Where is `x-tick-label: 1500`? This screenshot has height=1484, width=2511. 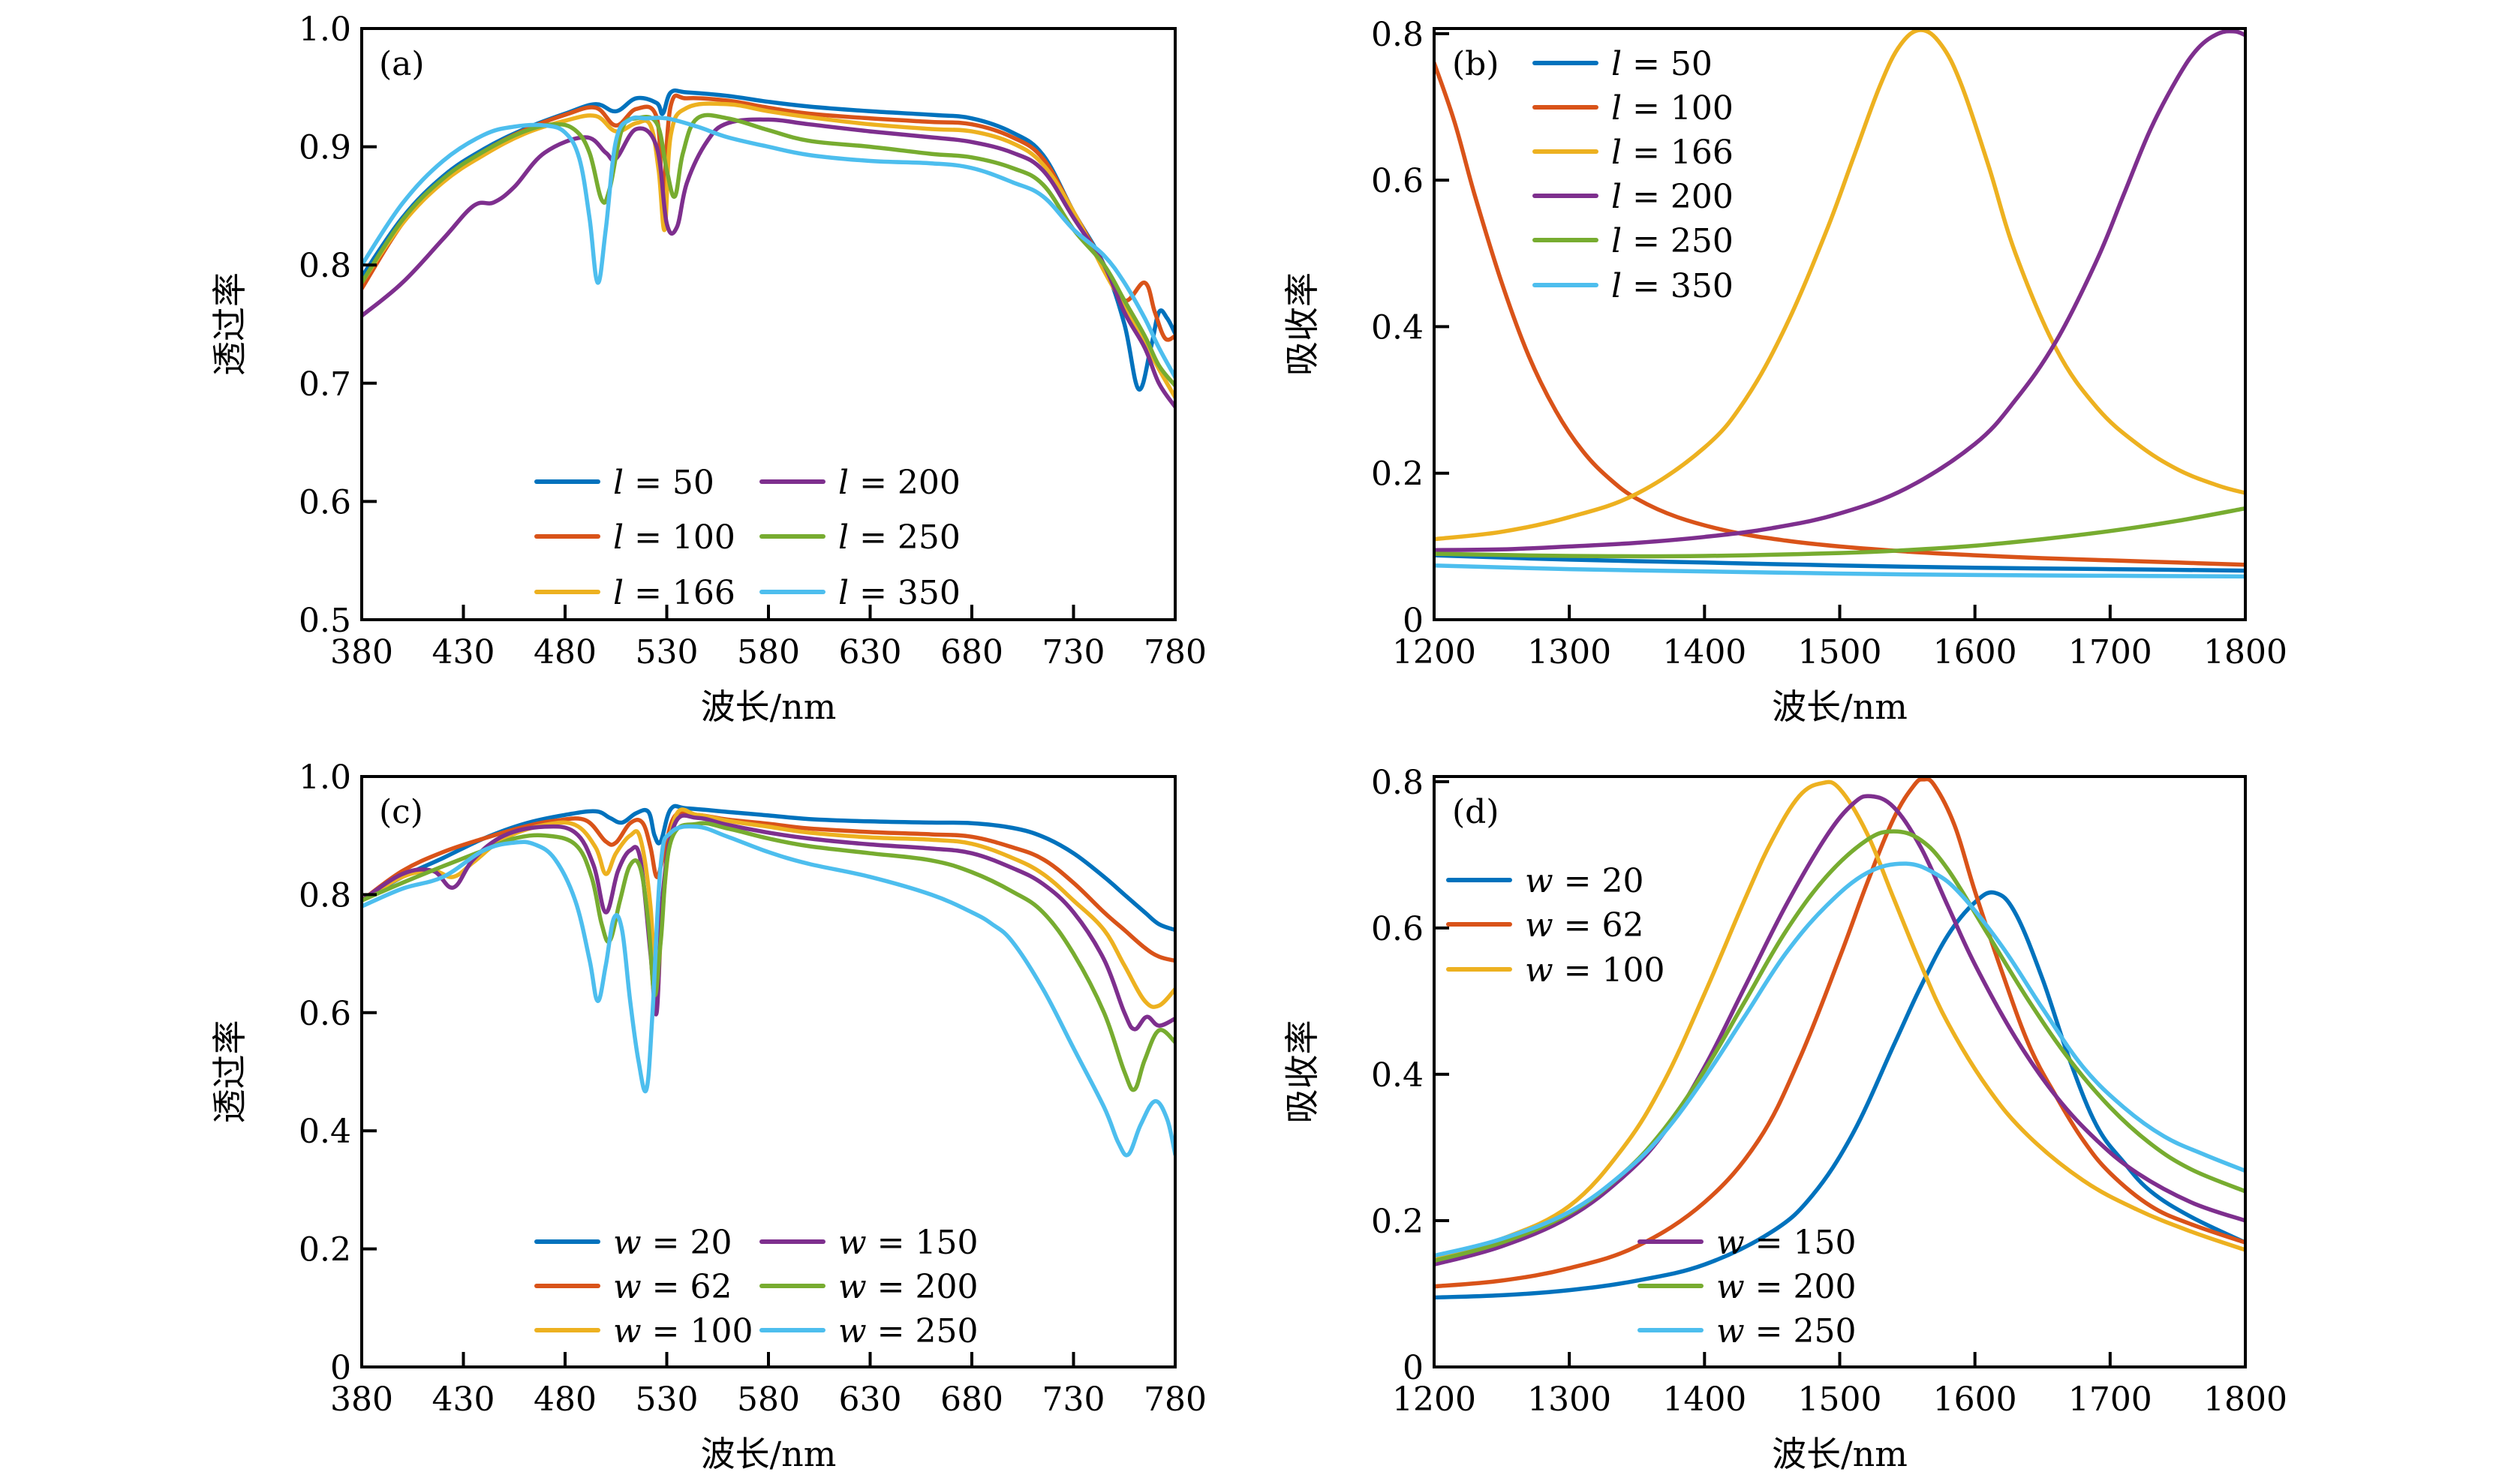
x-tick-label: 1500 is located at coordinates (1840, 1399).